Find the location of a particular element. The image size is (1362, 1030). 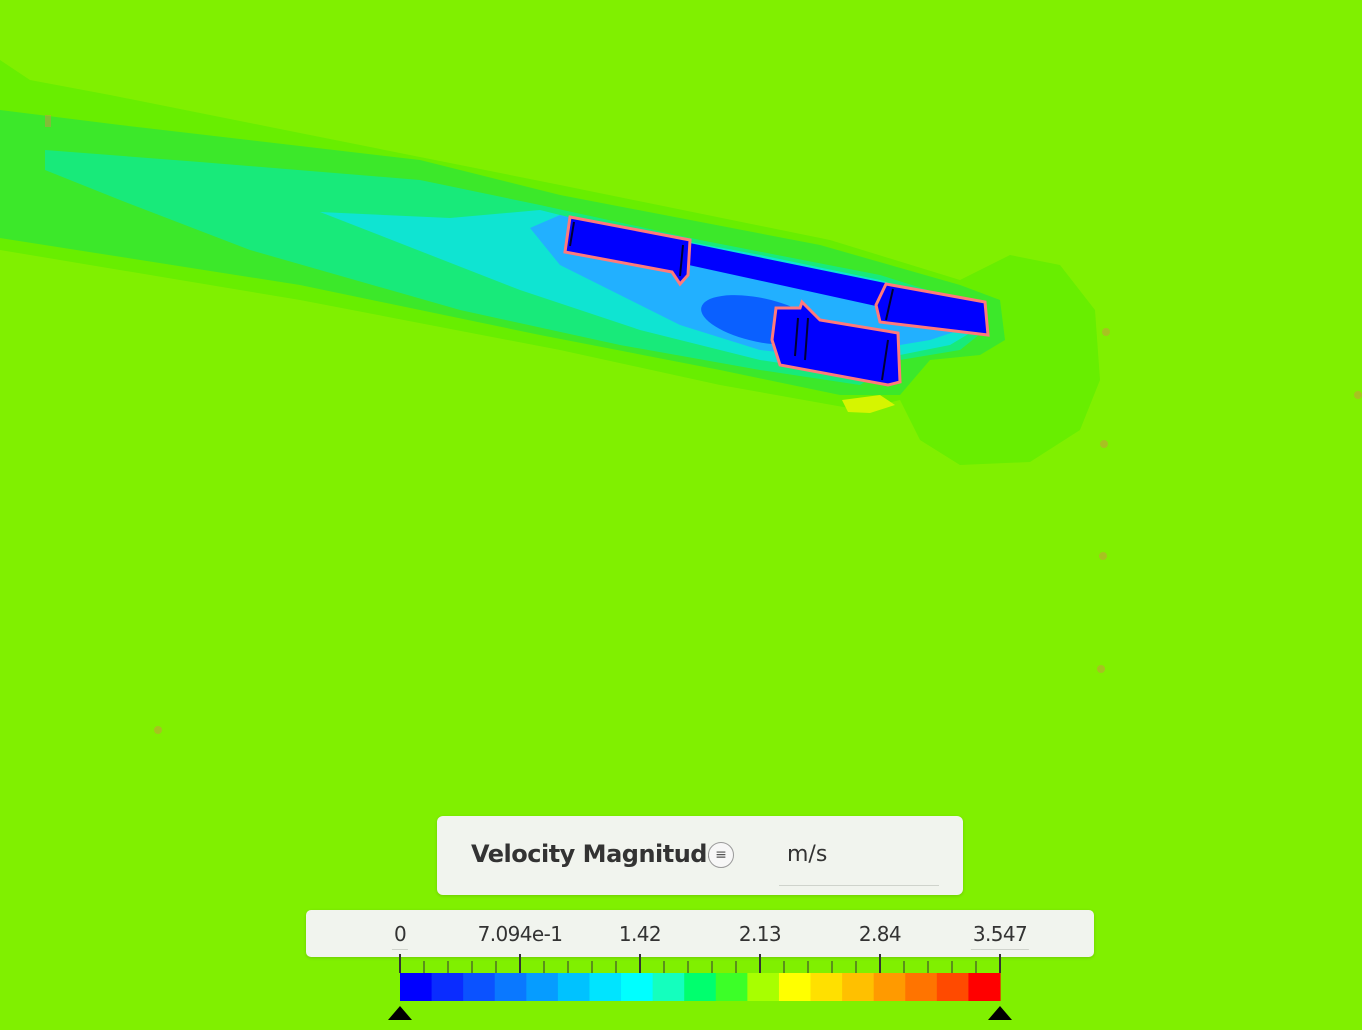

yellow-spot is located at coordinates (868, 404).